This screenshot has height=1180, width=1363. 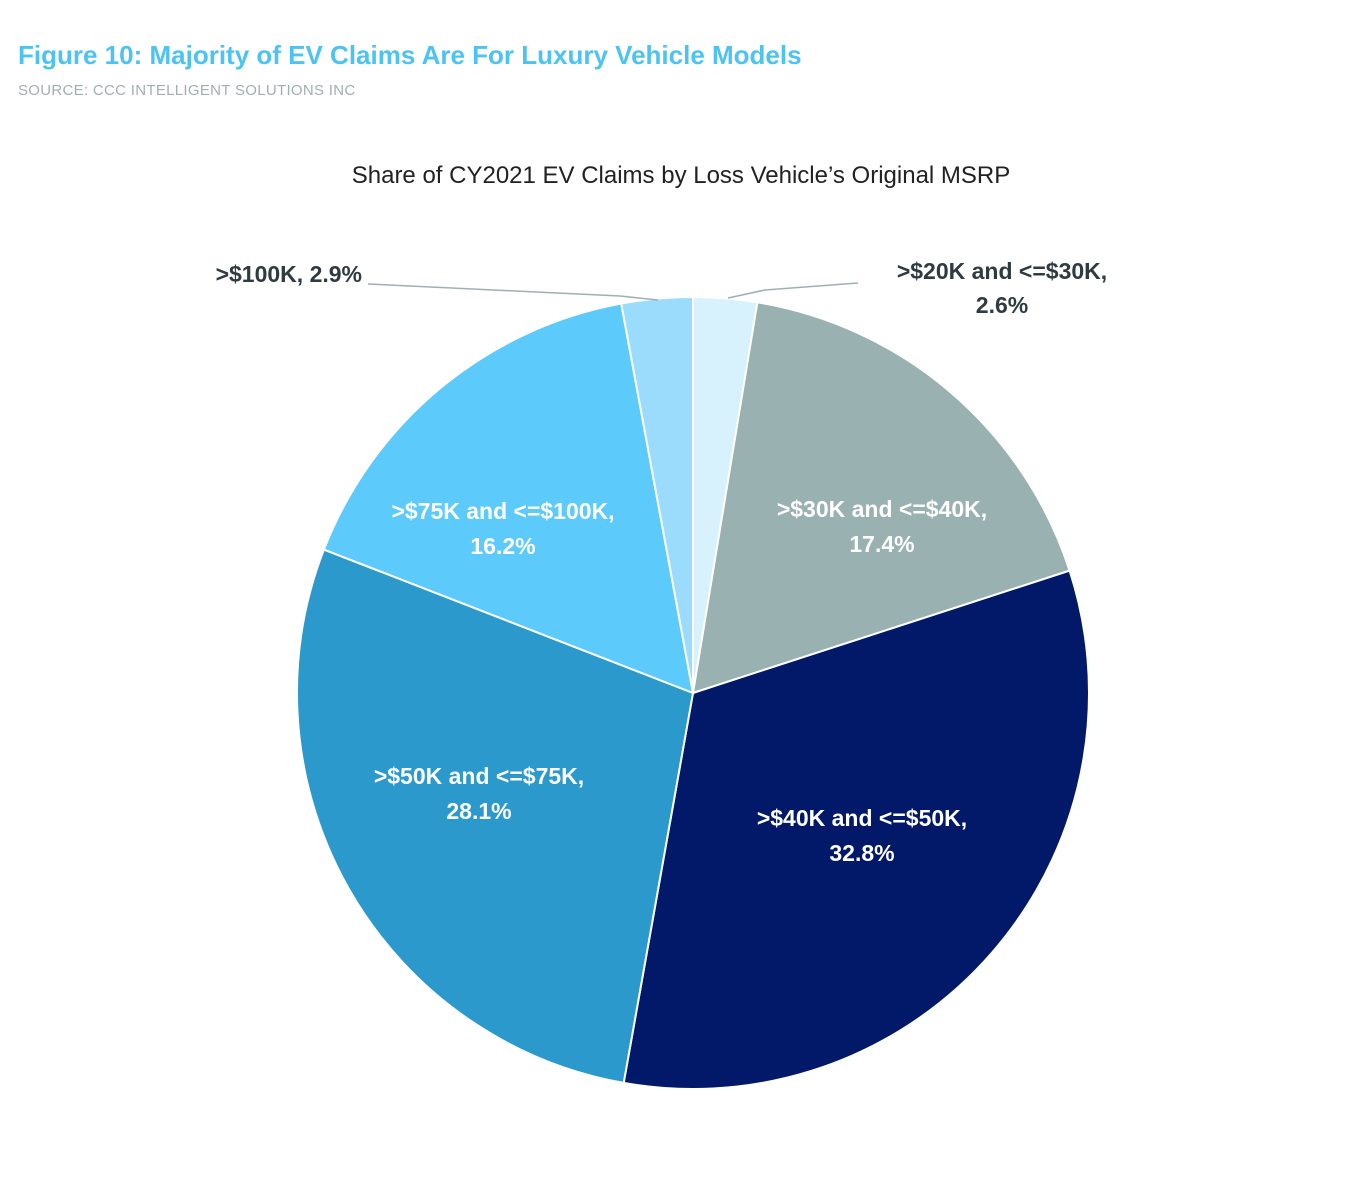 What do you see at coordinates (881, 544) in the screenshot?
I see `slice-value-label: 17.4%` at bounding box center [881, 544].